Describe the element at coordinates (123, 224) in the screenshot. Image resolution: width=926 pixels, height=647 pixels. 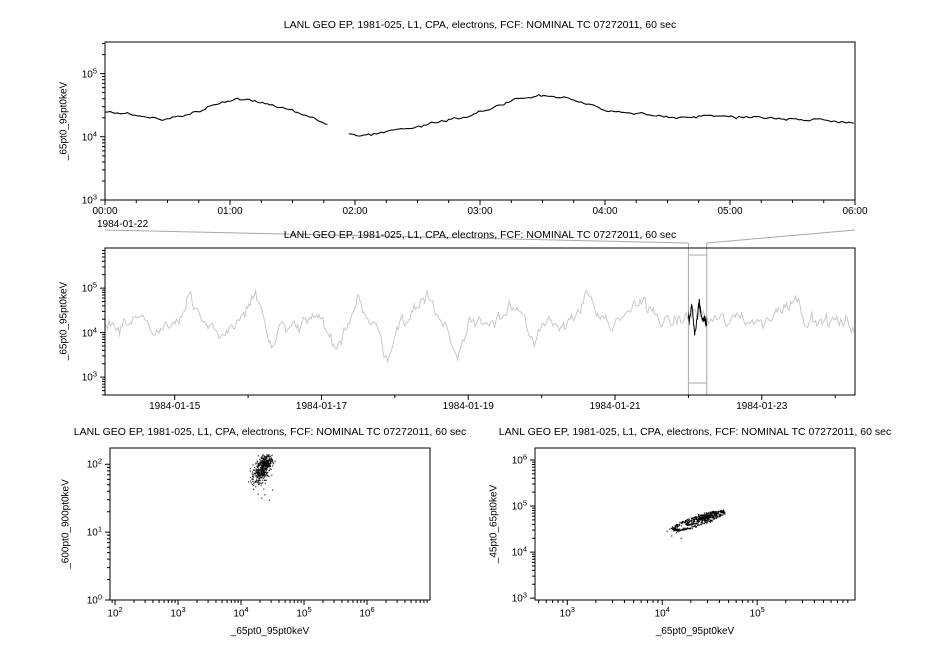
I see `context-date-label: 1984-01-22` at that location.